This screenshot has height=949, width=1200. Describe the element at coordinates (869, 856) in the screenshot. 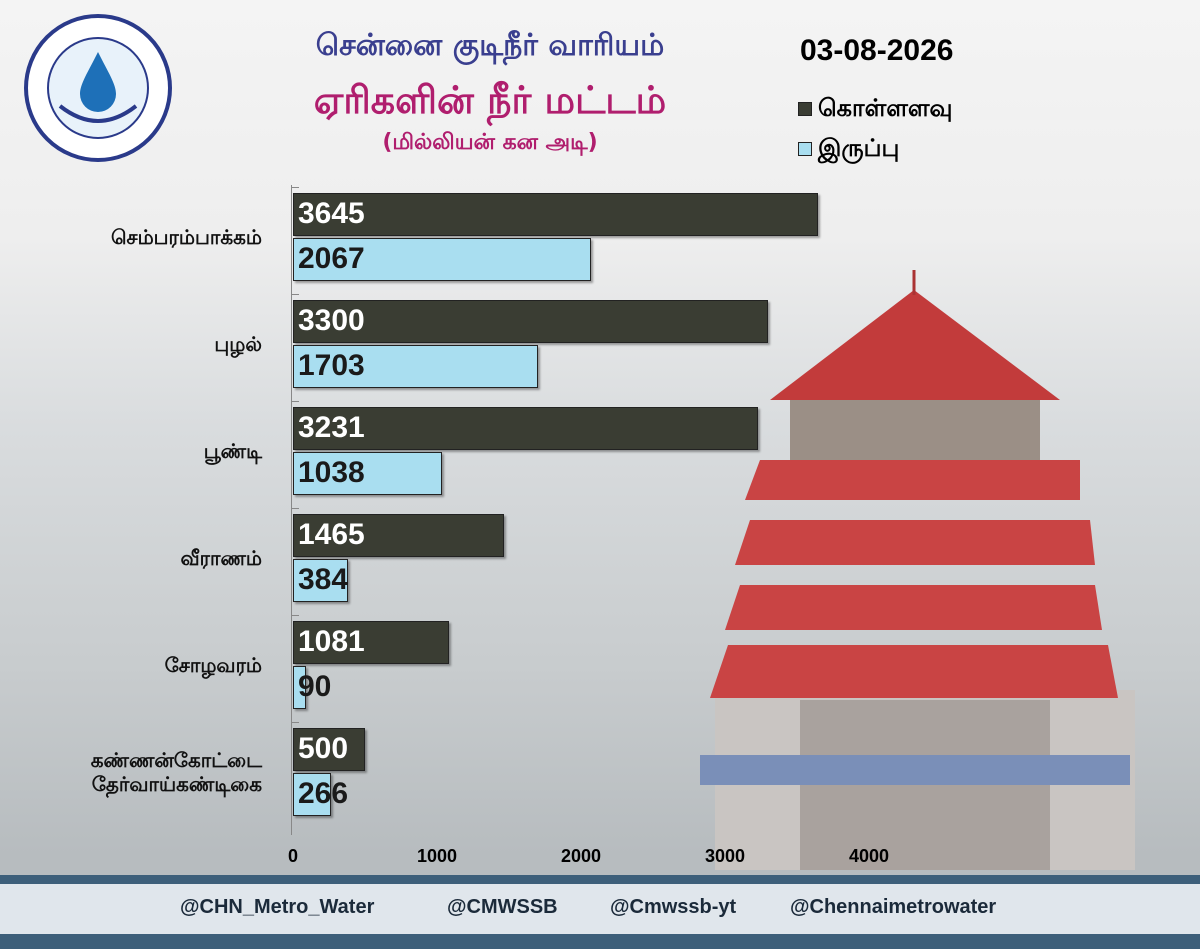

I see `x-tick-label: 4000` at that location.